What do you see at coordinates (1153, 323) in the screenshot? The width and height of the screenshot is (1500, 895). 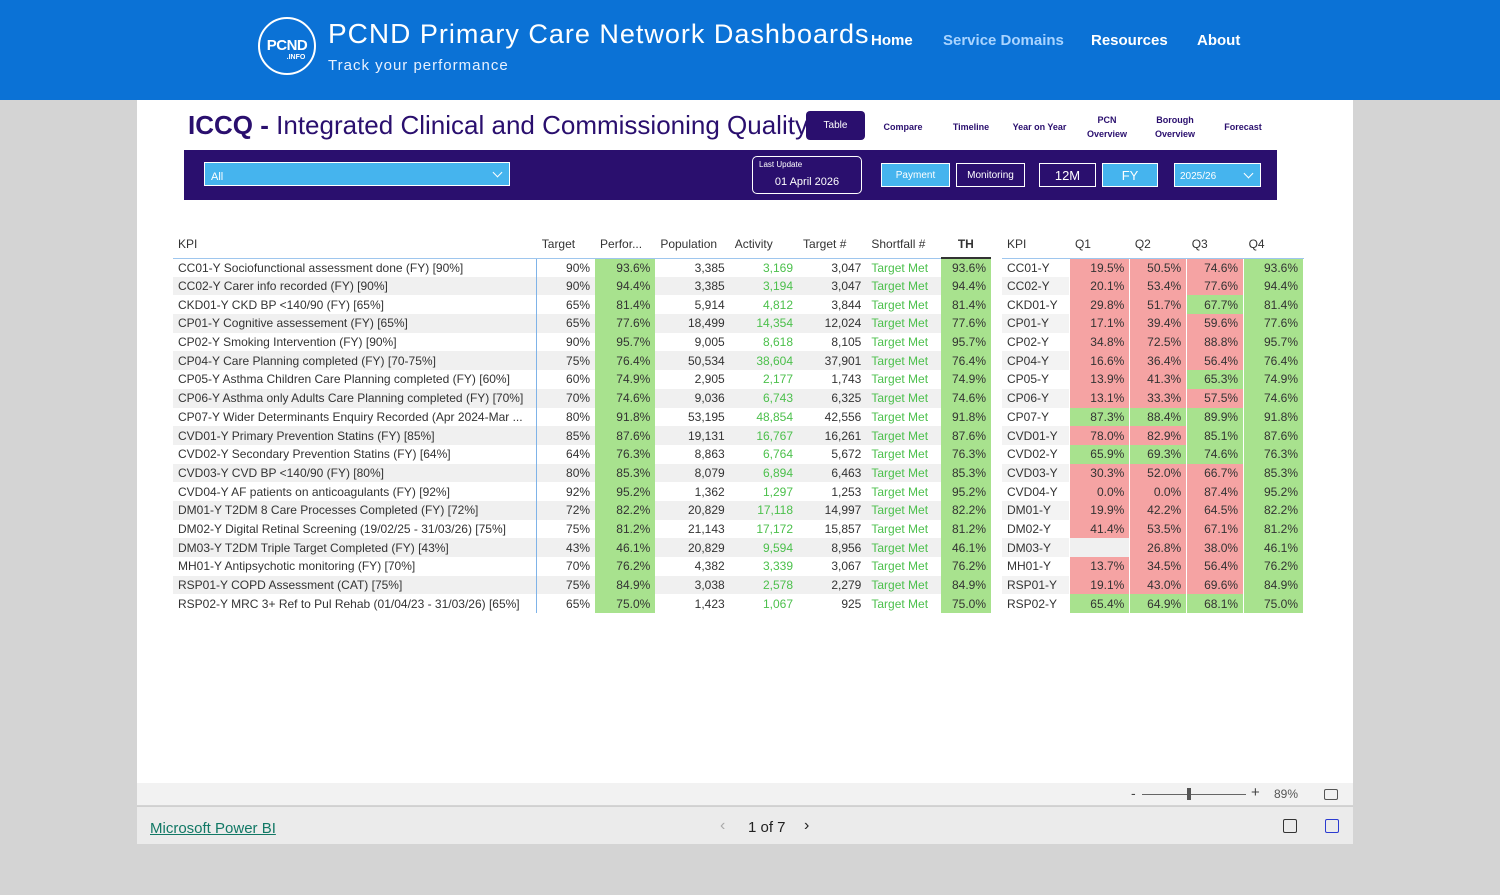 I see `quarter-row: CP01-Y 17.1% 39.4% 59.6% 77.6%` at bounding box center [1153, 323].